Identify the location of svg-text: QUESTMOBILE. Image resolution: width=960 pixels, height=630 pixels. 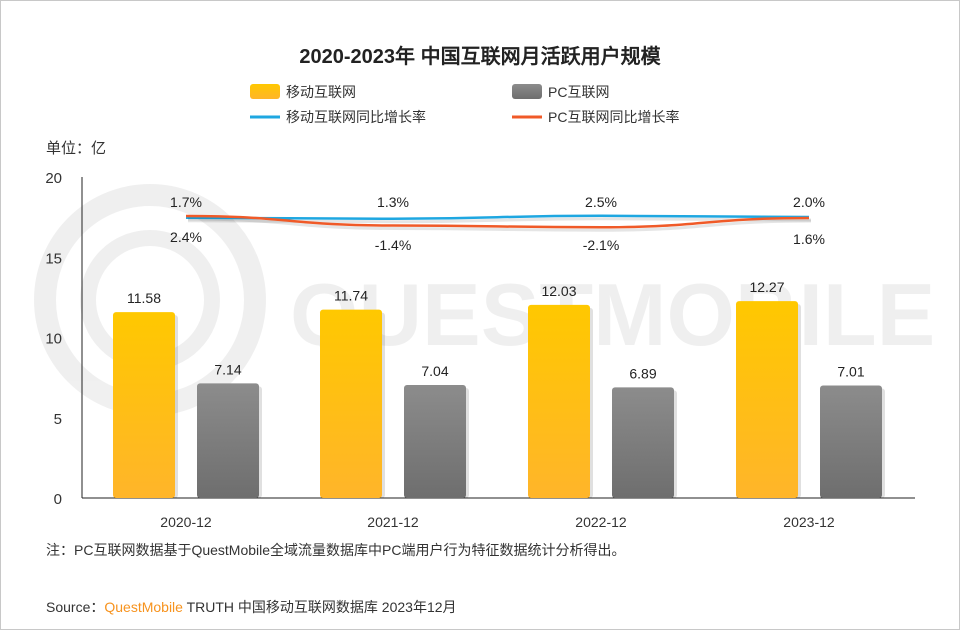
(612, 314).